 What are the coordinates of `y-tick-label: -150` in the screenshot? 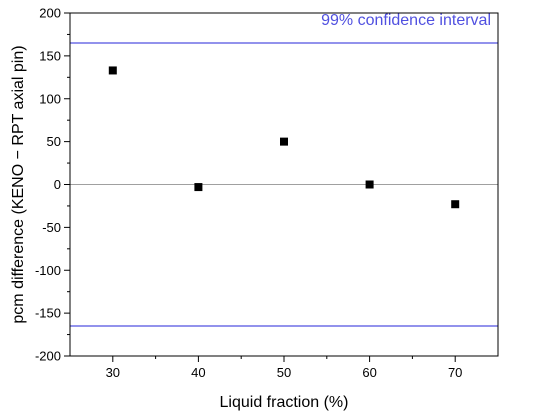 It's located at (48, 313).